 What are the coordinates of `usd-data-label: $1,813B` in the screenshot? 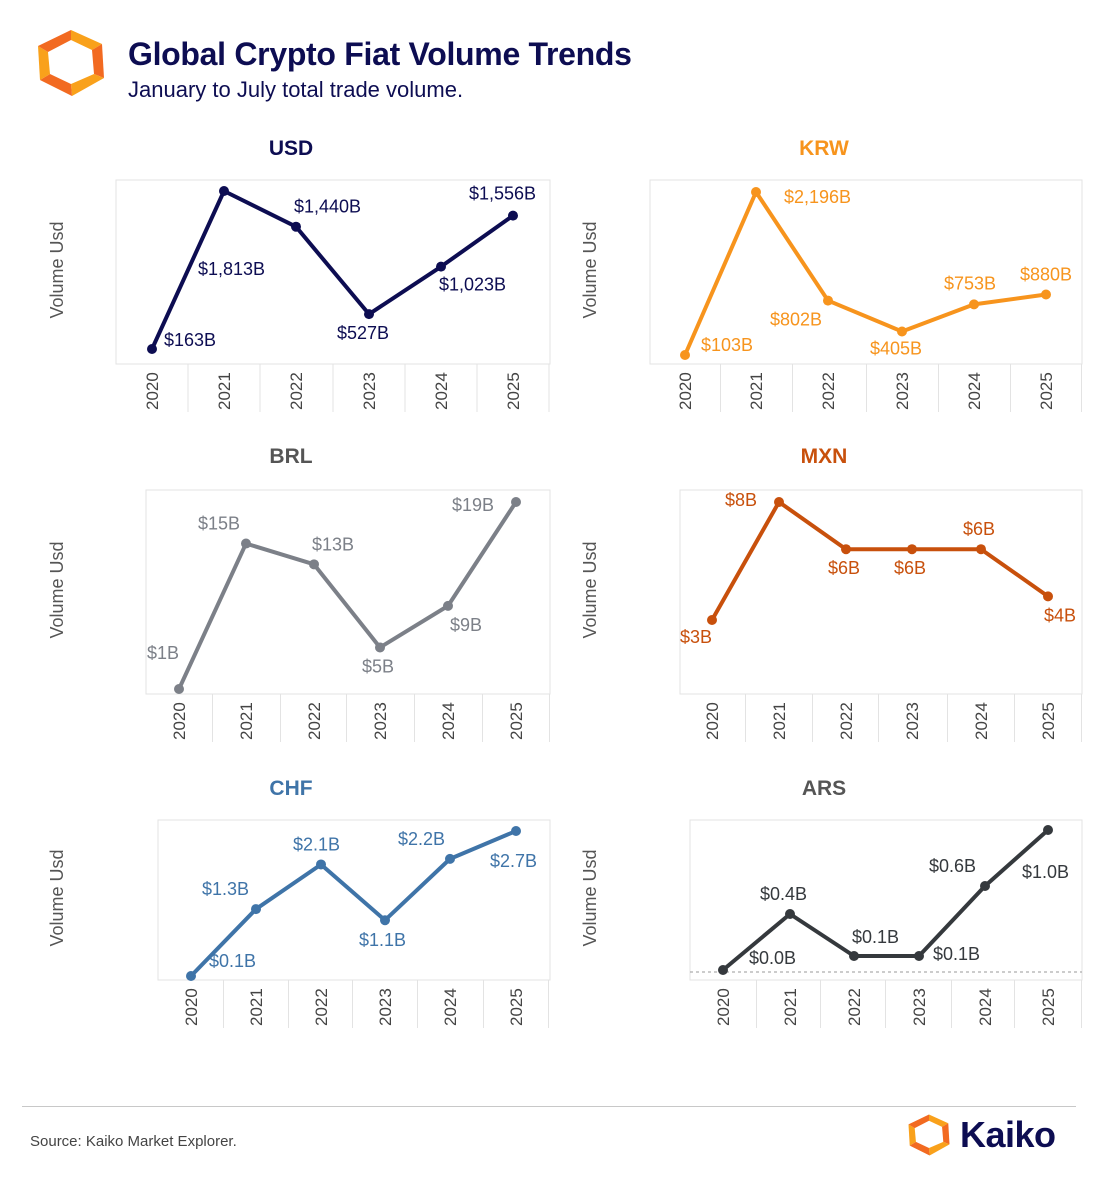 It's located at (231, 269).